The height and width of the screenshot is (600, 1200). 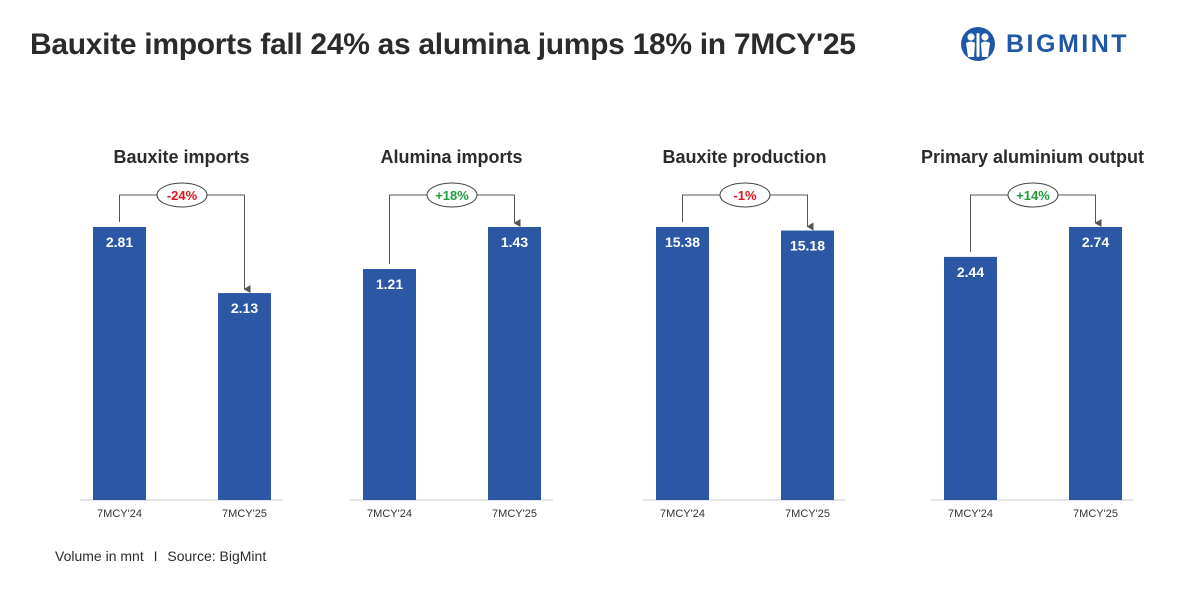 I want to click on panel-title: Alumina imports, so click(x=451, y=157).